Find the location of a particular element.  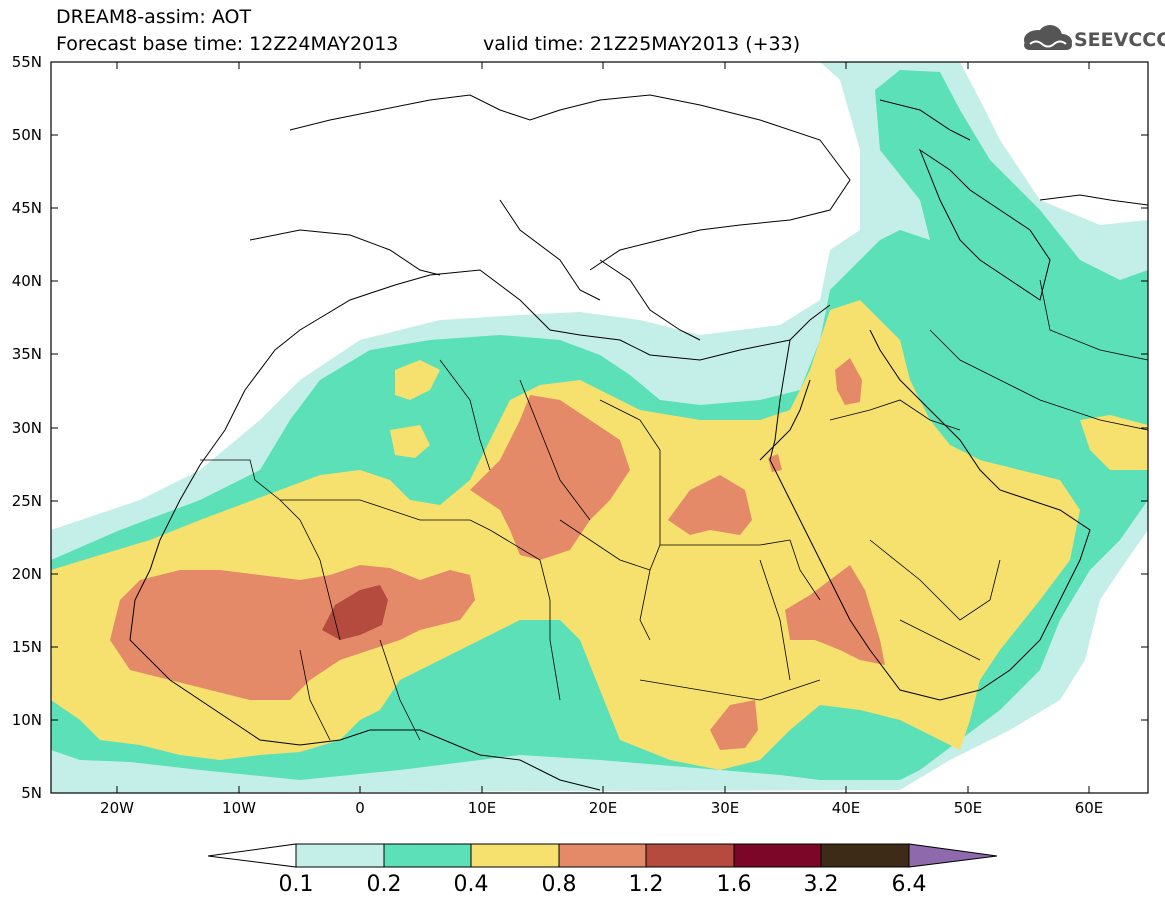

colorbar-label: 0.1 is located at coordinates (296, 884).